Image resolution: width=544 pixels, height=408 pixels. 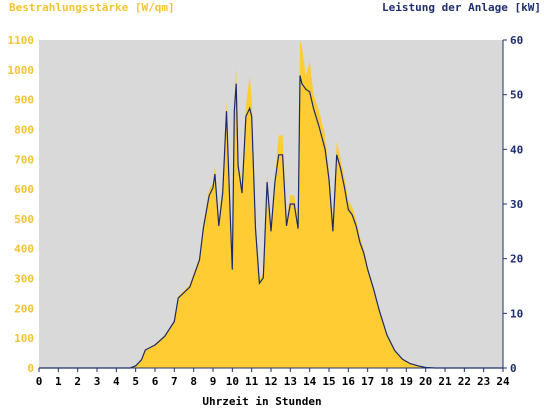 What do you see at coordinates (97, 381) in the screenshot?
I see `x-tick-label: 3` at bounding box center [97, 381].